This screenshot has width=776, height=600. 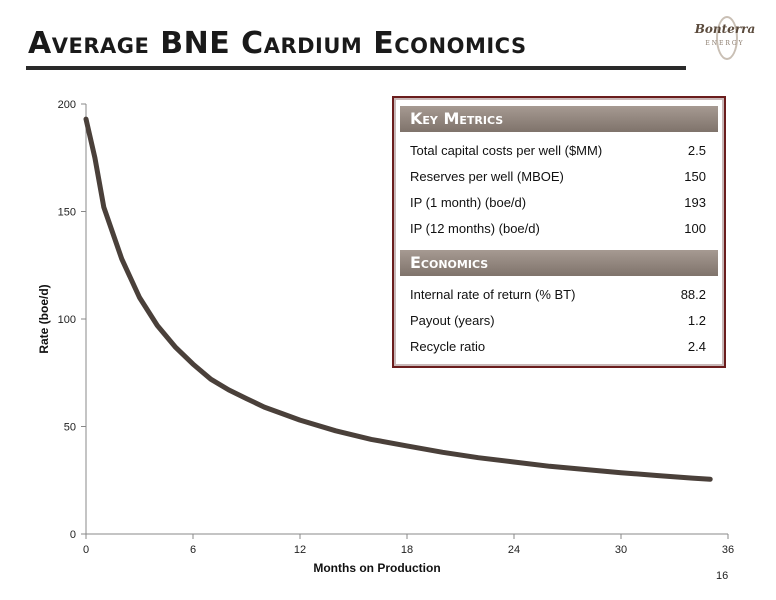 I want to click on x-tick-label: 30, so click(x=621, y=550).